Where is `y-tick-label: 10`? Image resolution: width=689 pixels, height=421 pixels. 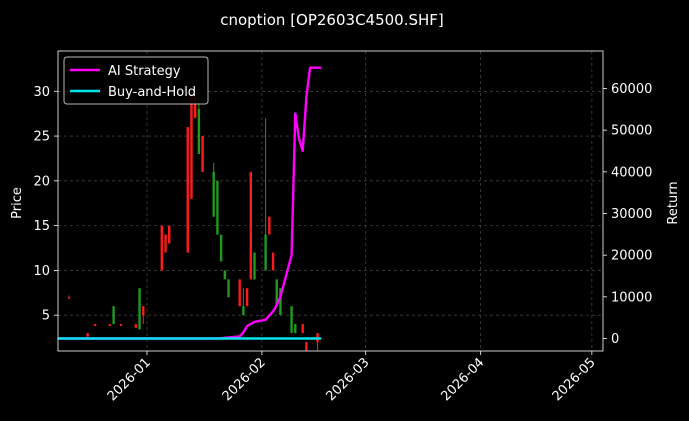
y-tick-label: 10 is located at coordinates (41, 271).